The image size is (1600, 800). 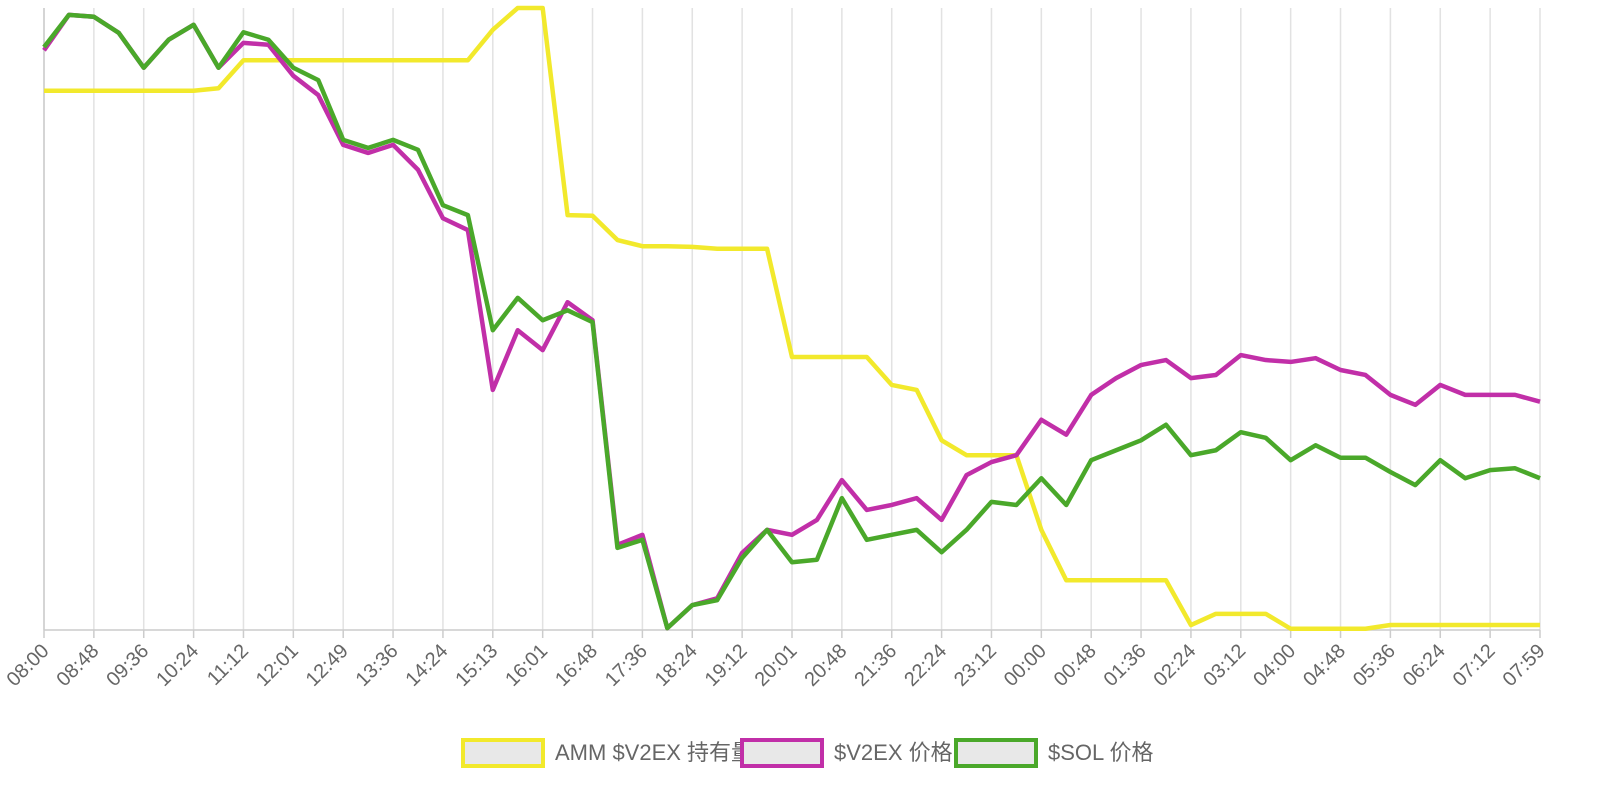 What do you see at coordinates (626, 665) in the screenshot?
I see `x-tick-label: 17:36` at bounding box center [626, 665].